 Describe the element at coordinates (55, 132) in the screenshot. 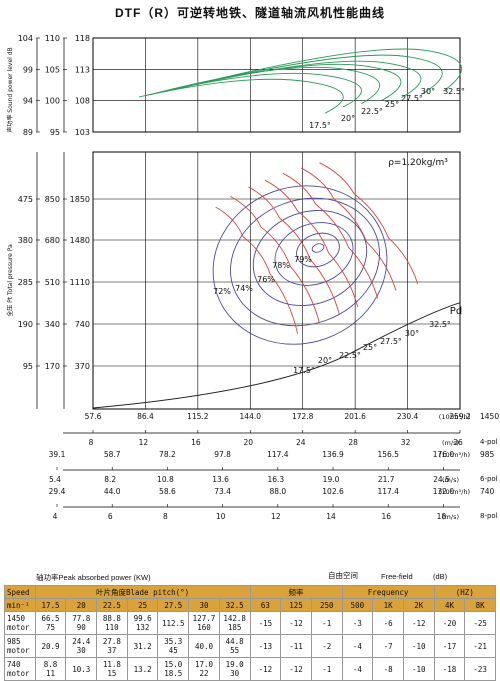

I see `sound-ytick-b: 95` at that location.